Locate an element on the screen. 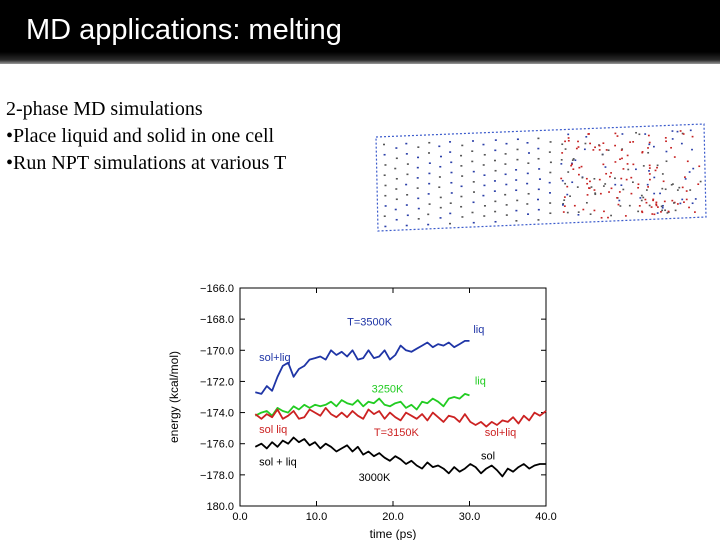  series-line-t-3150k is located at coordinates (400, 417).